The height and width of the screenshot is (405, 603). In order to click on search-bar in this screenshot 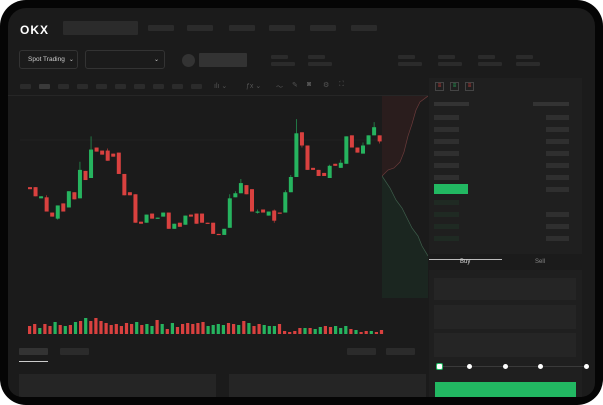, I will do `click(100, 28)`.